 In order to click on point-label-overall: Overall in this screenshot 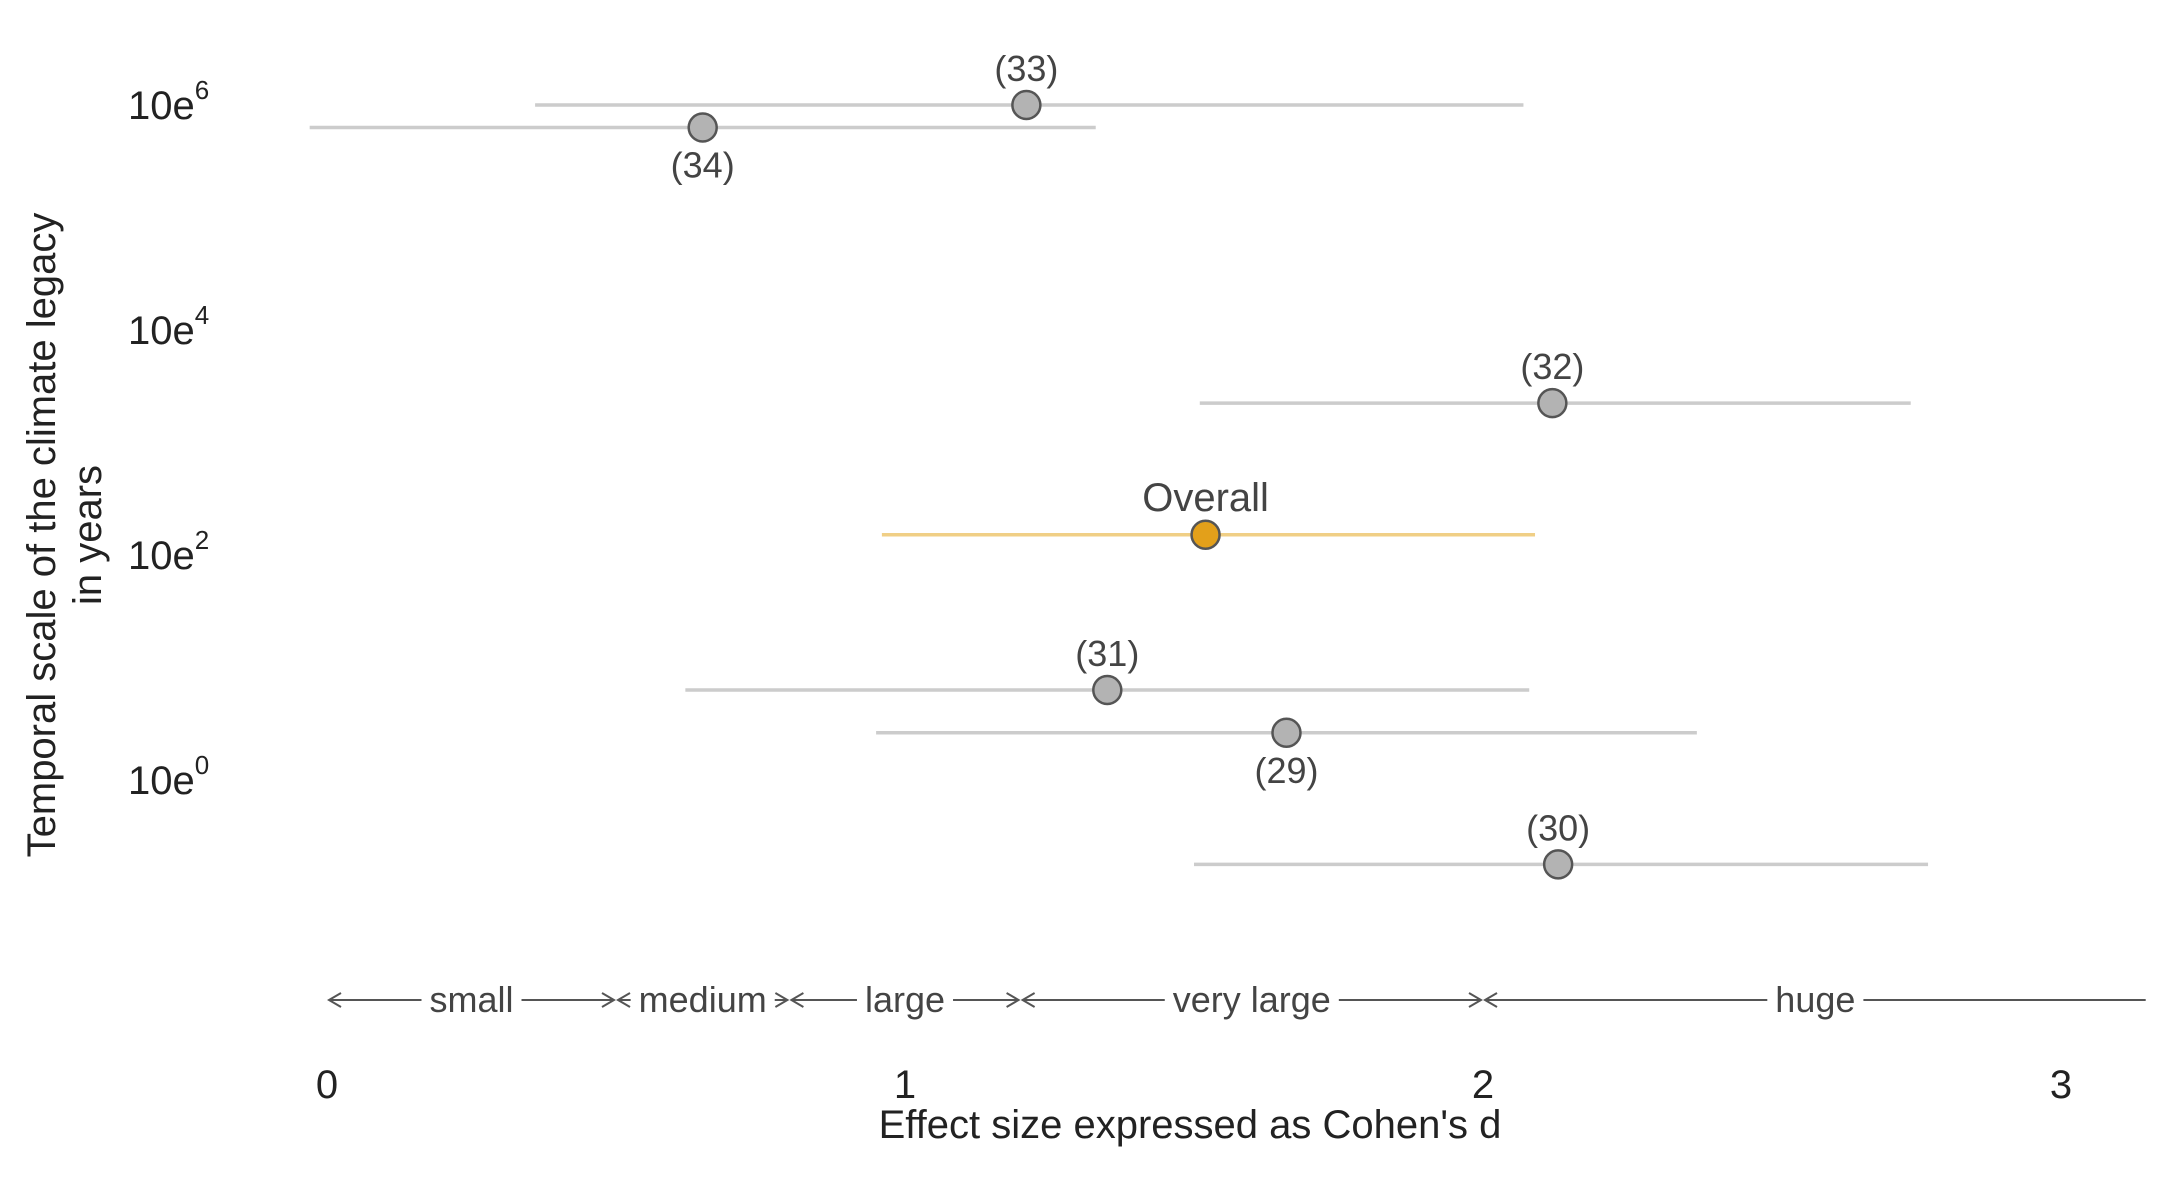, I will do `click(1205, 498)`.